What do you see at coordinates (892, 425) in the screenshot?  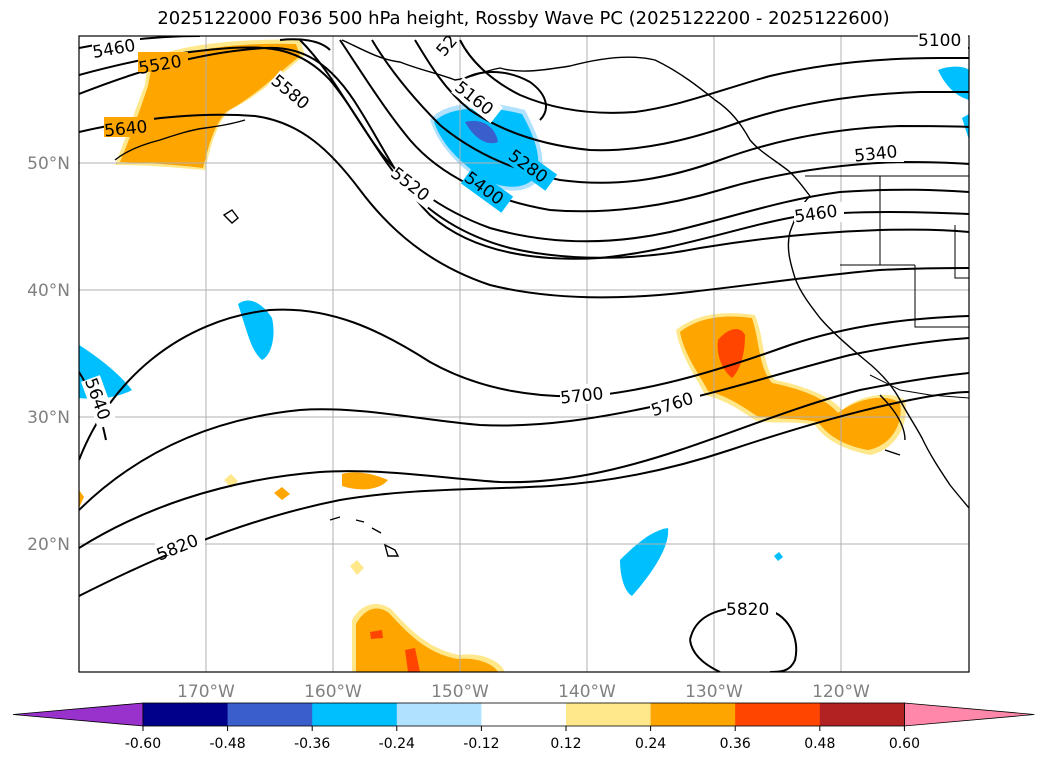 I see `baja-coast` at bounding box center [892, 425].